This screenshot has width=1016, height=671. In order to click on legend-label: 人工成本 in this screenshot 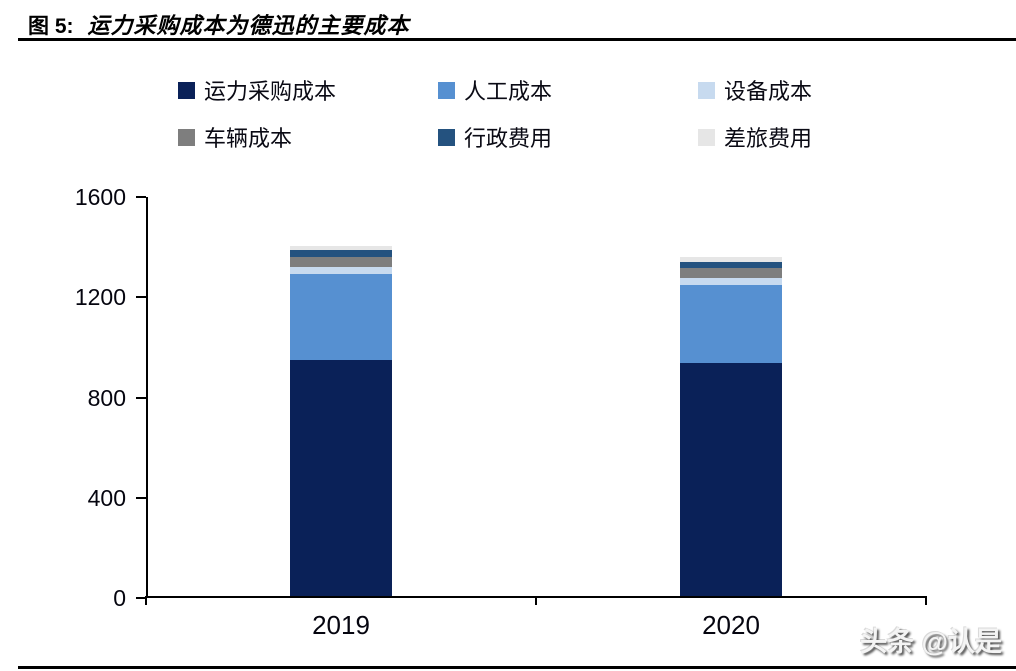, I will do `click(508, 91)`.